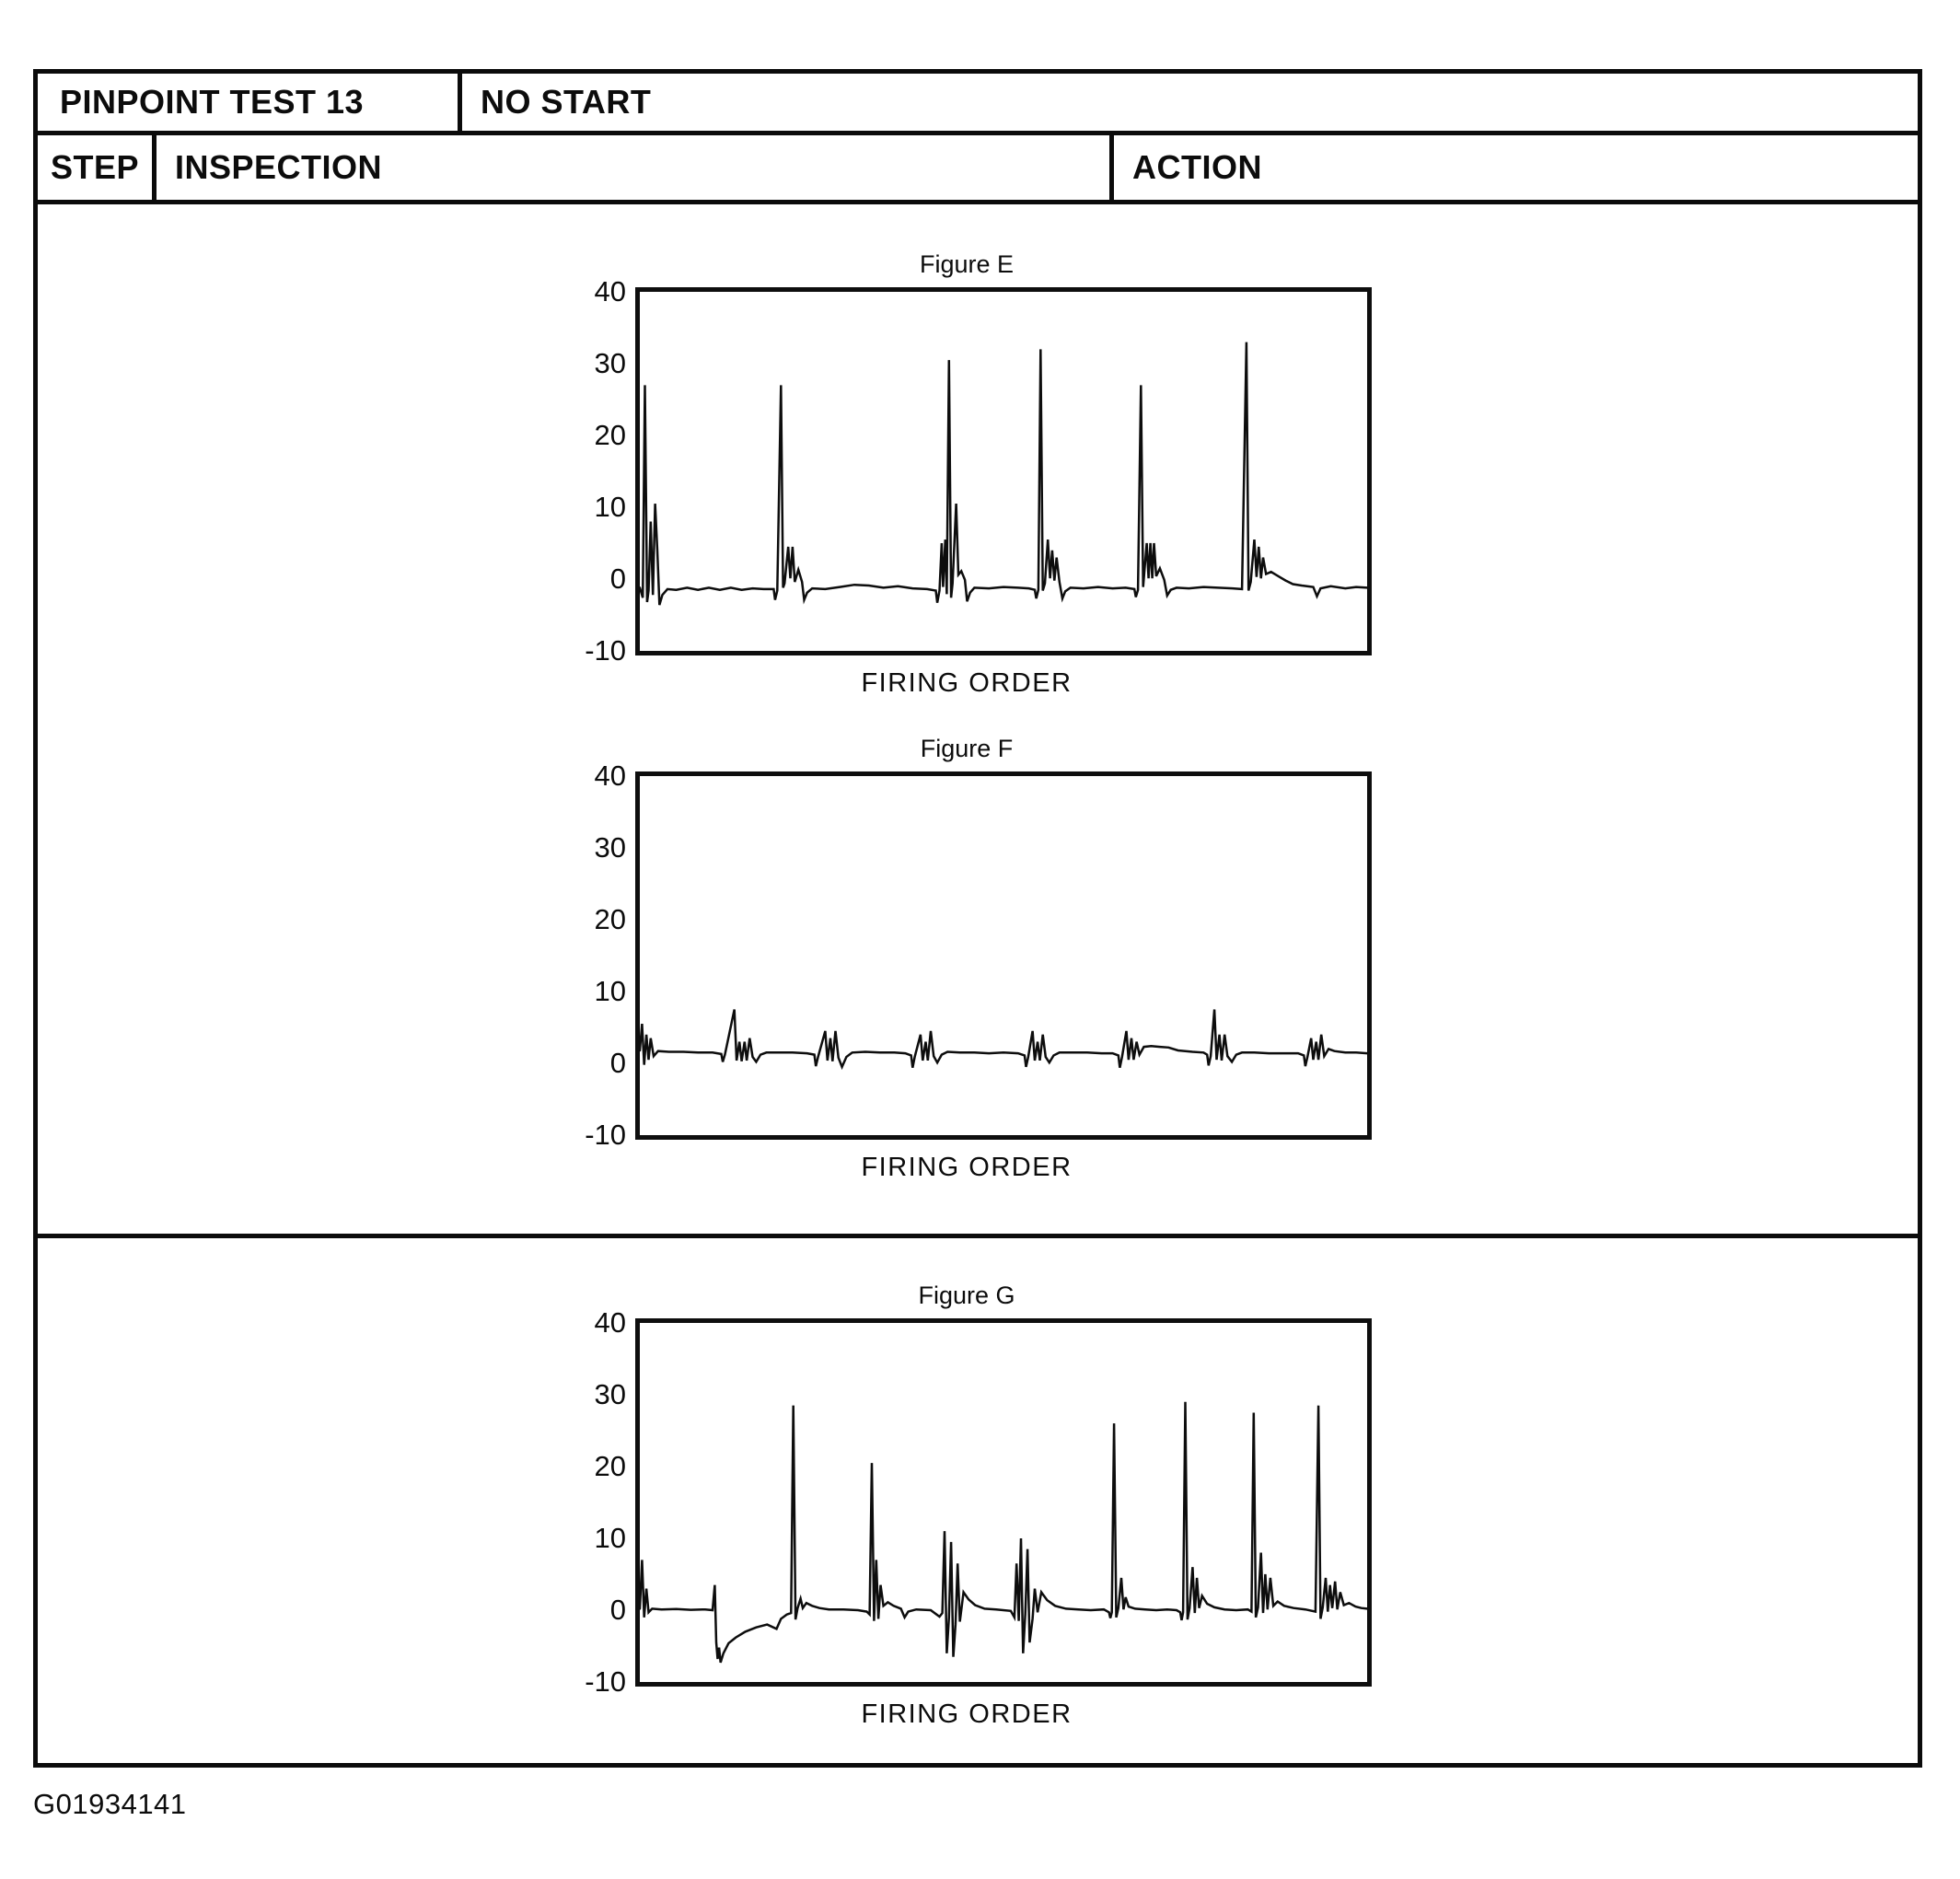 The height and width of the screenshot is (1879, 1960). What do you see at coordinates (1516, 167) in the screenshot?
I see `action-column-header: ACTION` at bounding box center [1516, 167].